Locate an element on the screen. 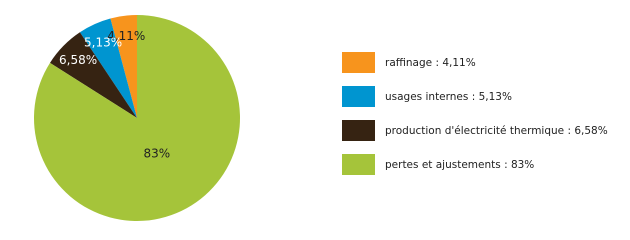 The image size is (630, 240). value-label: 83% is located at coordinates (157, 154).